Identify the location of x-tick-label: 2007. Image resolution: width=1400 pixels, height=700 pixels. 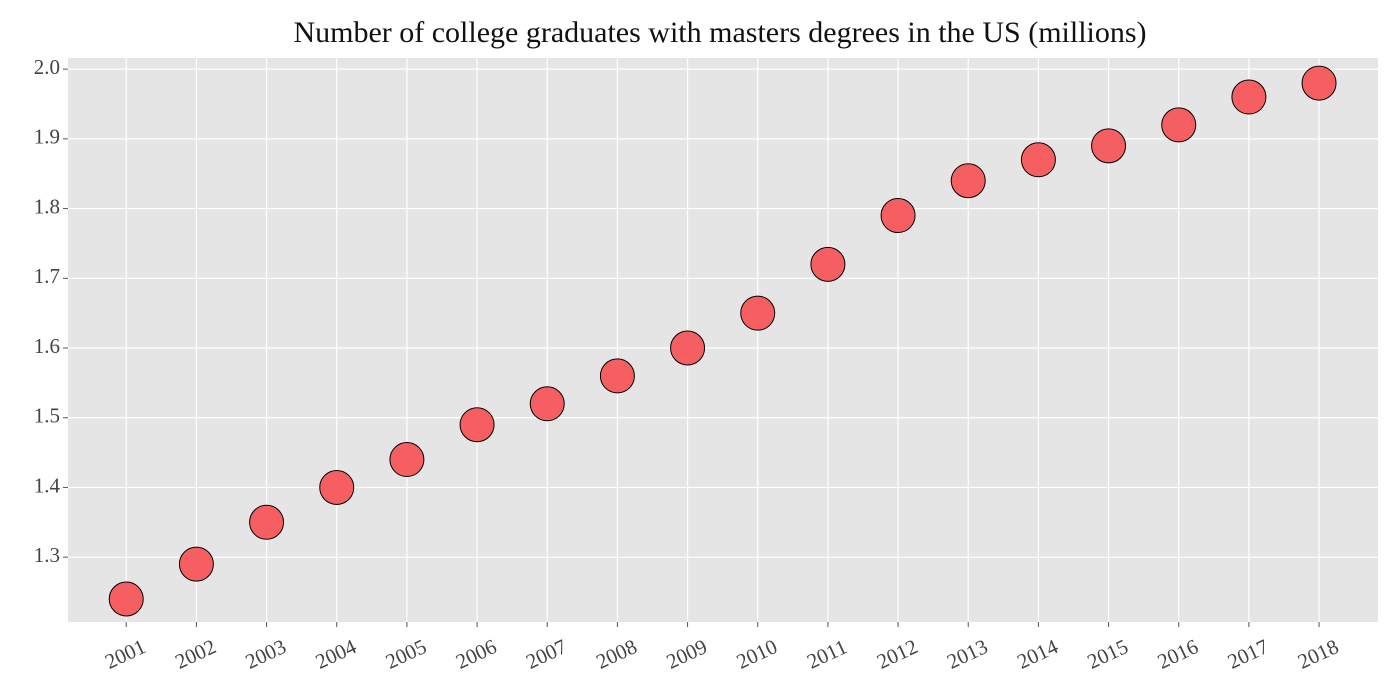
(546, 654).